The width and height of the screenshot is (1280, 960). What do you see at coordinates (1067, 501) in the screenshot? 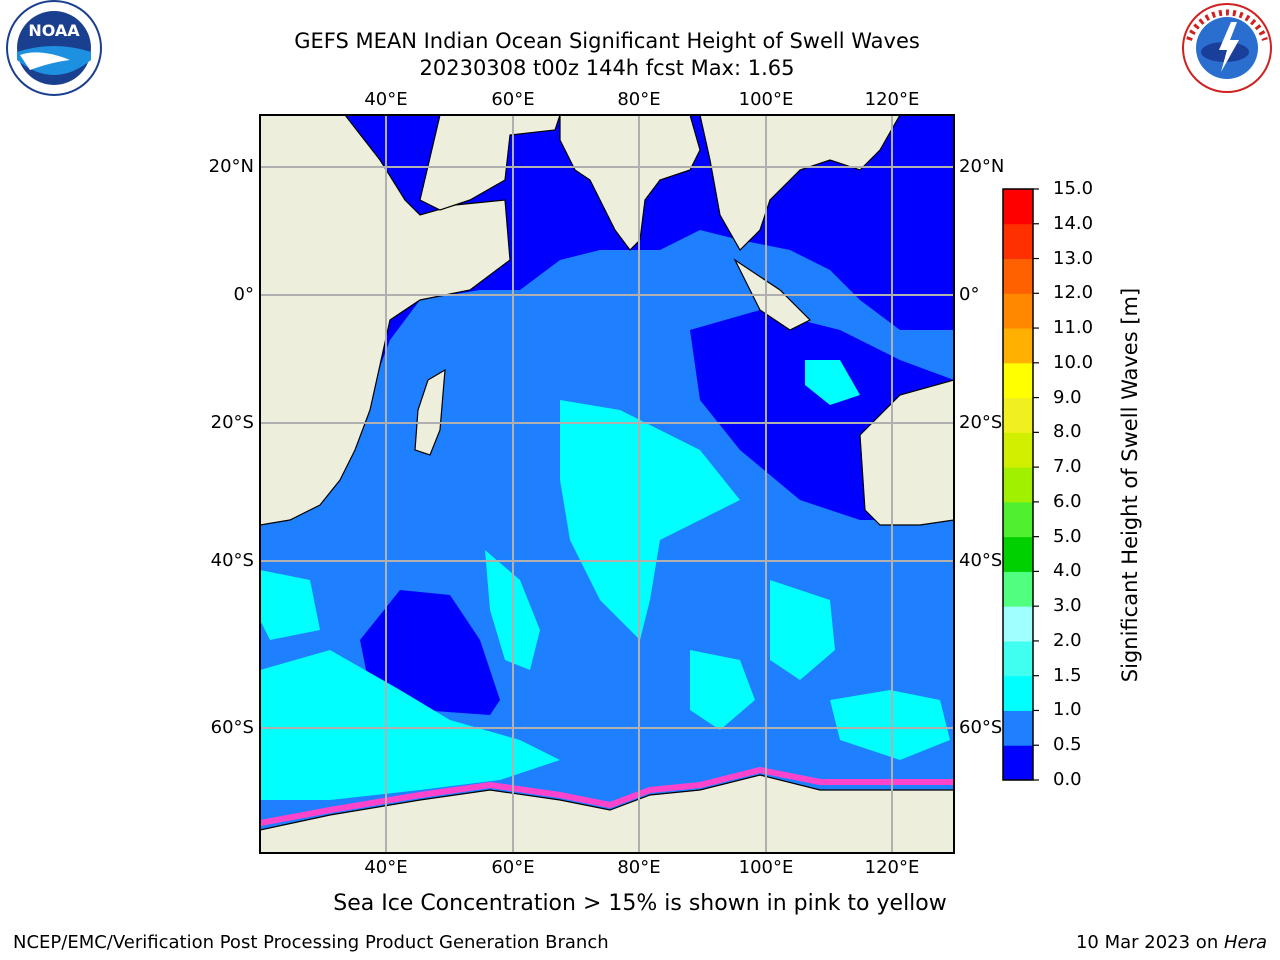
I see `colorbar-tick-label: 6.0` at bounding box center [1067, 501].